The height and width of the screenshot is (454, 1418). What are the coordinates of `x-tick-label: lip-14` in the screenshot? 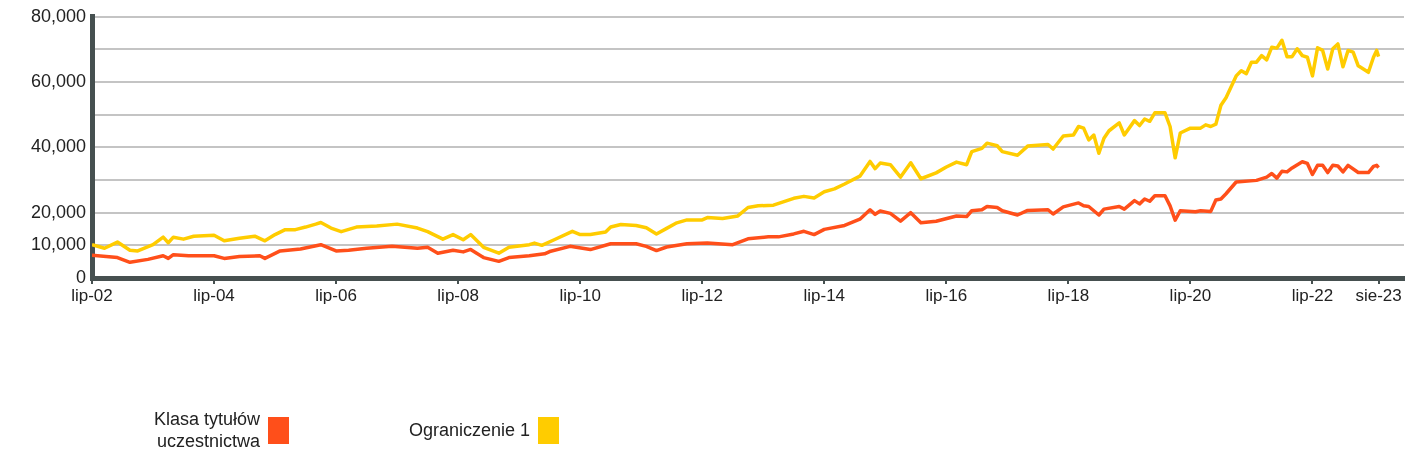 It's located at (824, 295).